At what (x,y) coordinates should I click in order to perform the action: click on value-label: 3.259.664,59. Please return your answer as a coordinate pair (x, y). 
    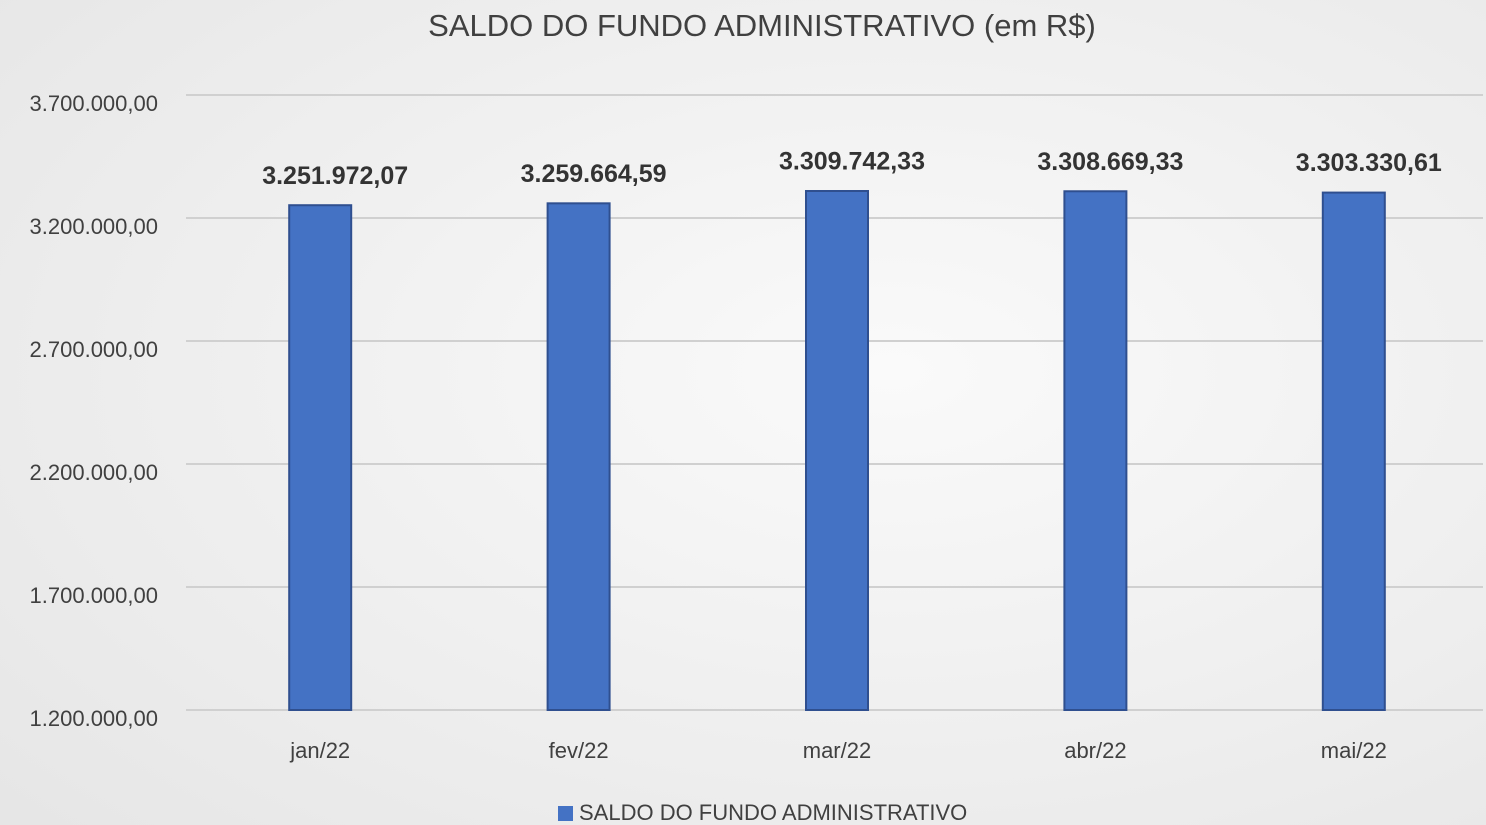
    Looking at the image, I should click on (594, 174).